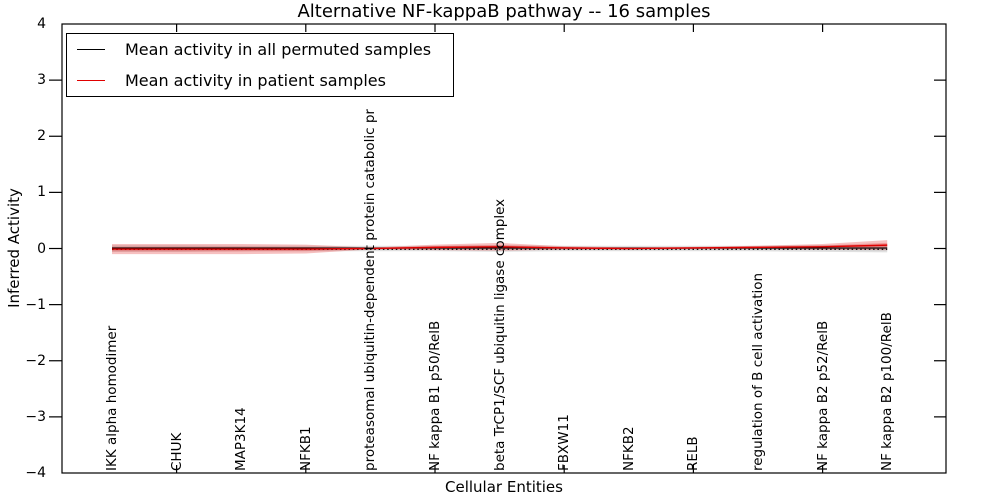 This screenshot has height=500, width=1000. What do you see at coordinates (41, 24) in the screenshot?
I see `y-tick-label: 4` at bounding box center [41, 24].